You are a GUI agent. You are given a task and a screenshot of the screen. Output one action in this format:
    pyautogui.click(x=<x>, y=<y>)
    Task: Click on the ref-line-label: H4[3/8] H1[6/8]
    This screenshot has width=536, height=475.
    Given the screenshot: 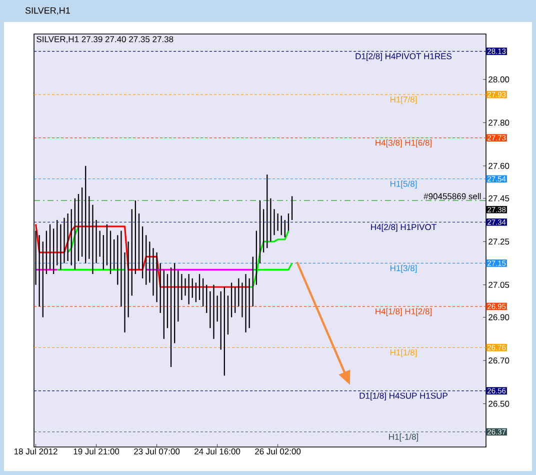 What is the action you would take?
    pyautogui.click(x=404, y=143)
    